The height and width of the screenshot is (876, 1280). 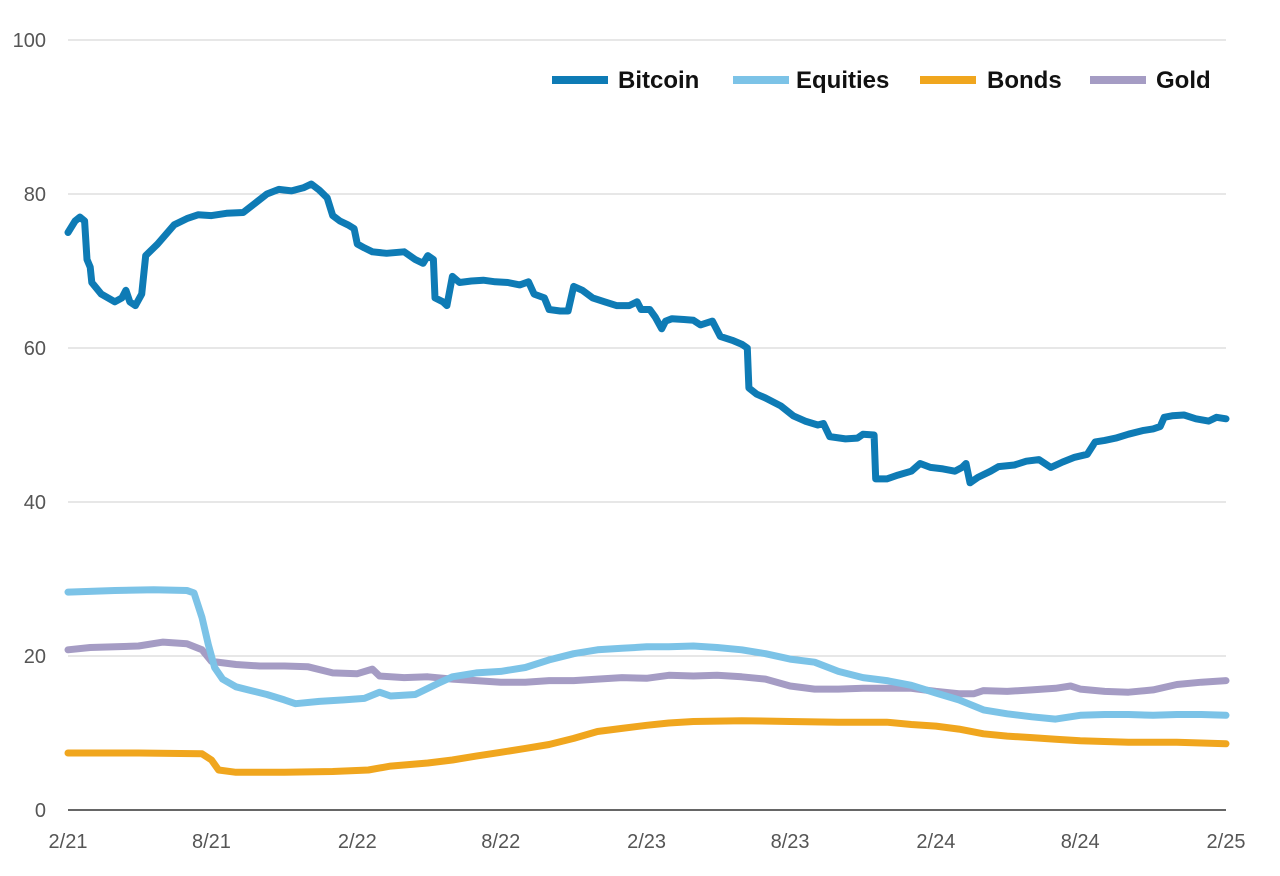 I want to click on x-tick-label: 8/21, so click(x=211, y=842).